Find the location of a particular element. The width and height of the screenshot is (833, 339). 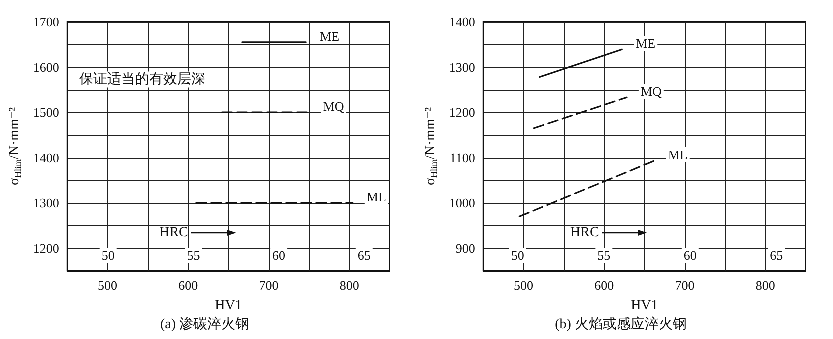

annotation: 保证适当的有效层深 is located at coordinates (142, 79).